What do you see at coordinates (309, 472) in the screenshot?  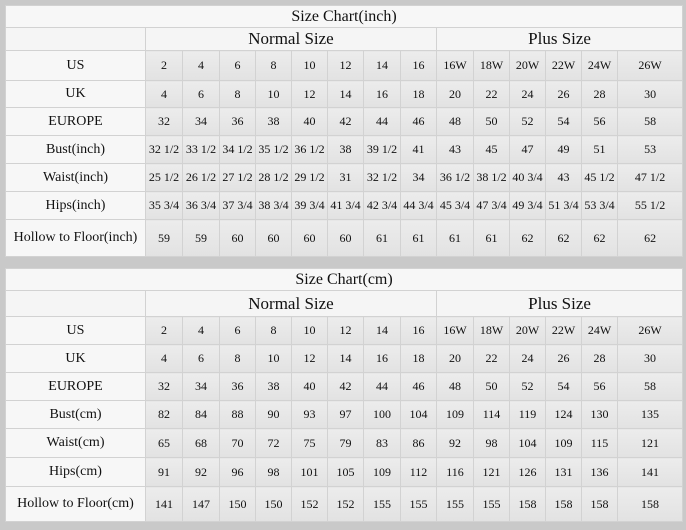 I see `size-cell: 101` at bounding box center [309, 472].